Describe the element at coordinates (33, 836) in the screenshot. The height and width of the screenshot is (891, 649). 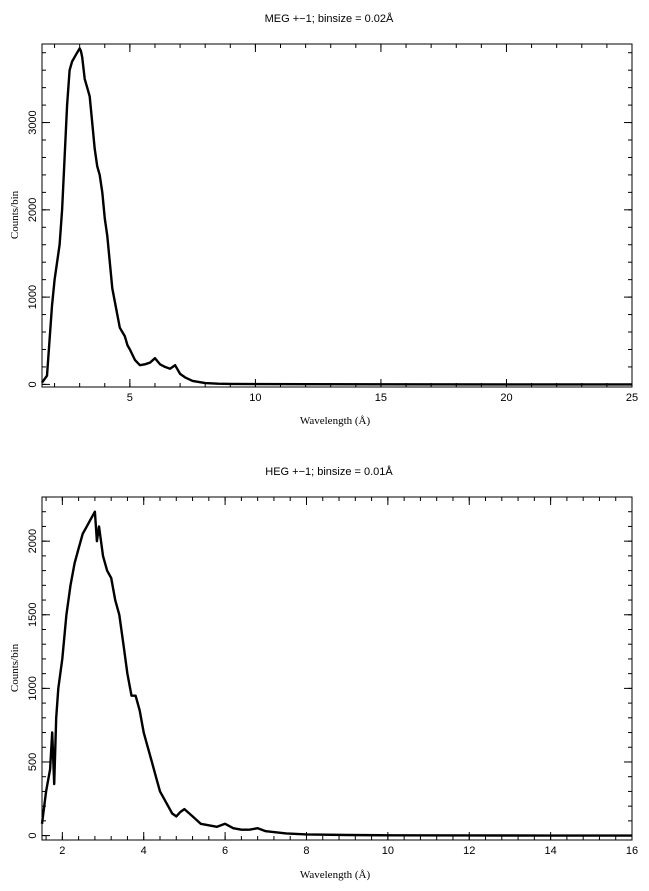
I see `heg-y-tick-label: 0` at that location.